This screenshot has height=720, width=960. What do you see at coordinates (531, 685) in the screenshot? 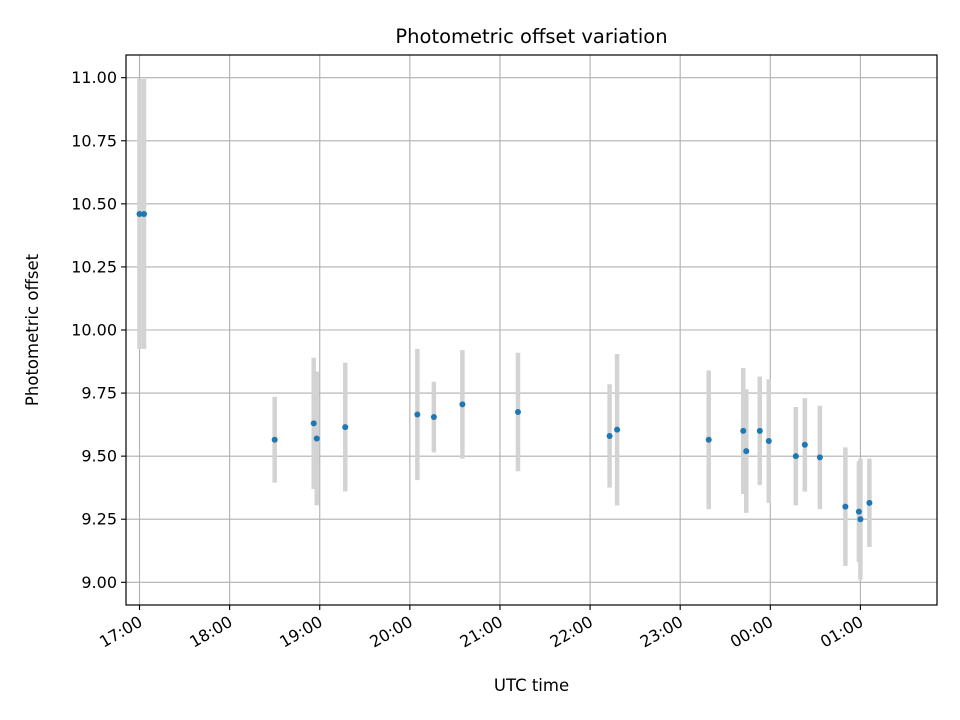
I see `x-axis-title: UTC time` at bounding box center [531, 685].